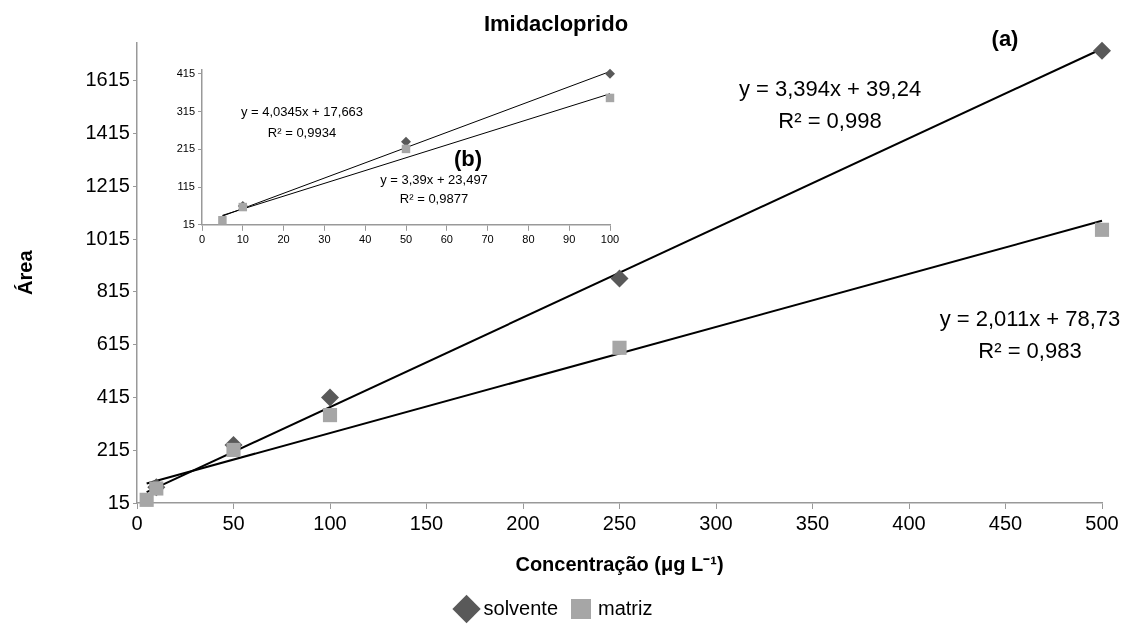 This screenshot has height=635, width=1138. Describe the element at coordinates (1030, 351) in the screenshot. I see `annotation: R² = 0,983` at that location.